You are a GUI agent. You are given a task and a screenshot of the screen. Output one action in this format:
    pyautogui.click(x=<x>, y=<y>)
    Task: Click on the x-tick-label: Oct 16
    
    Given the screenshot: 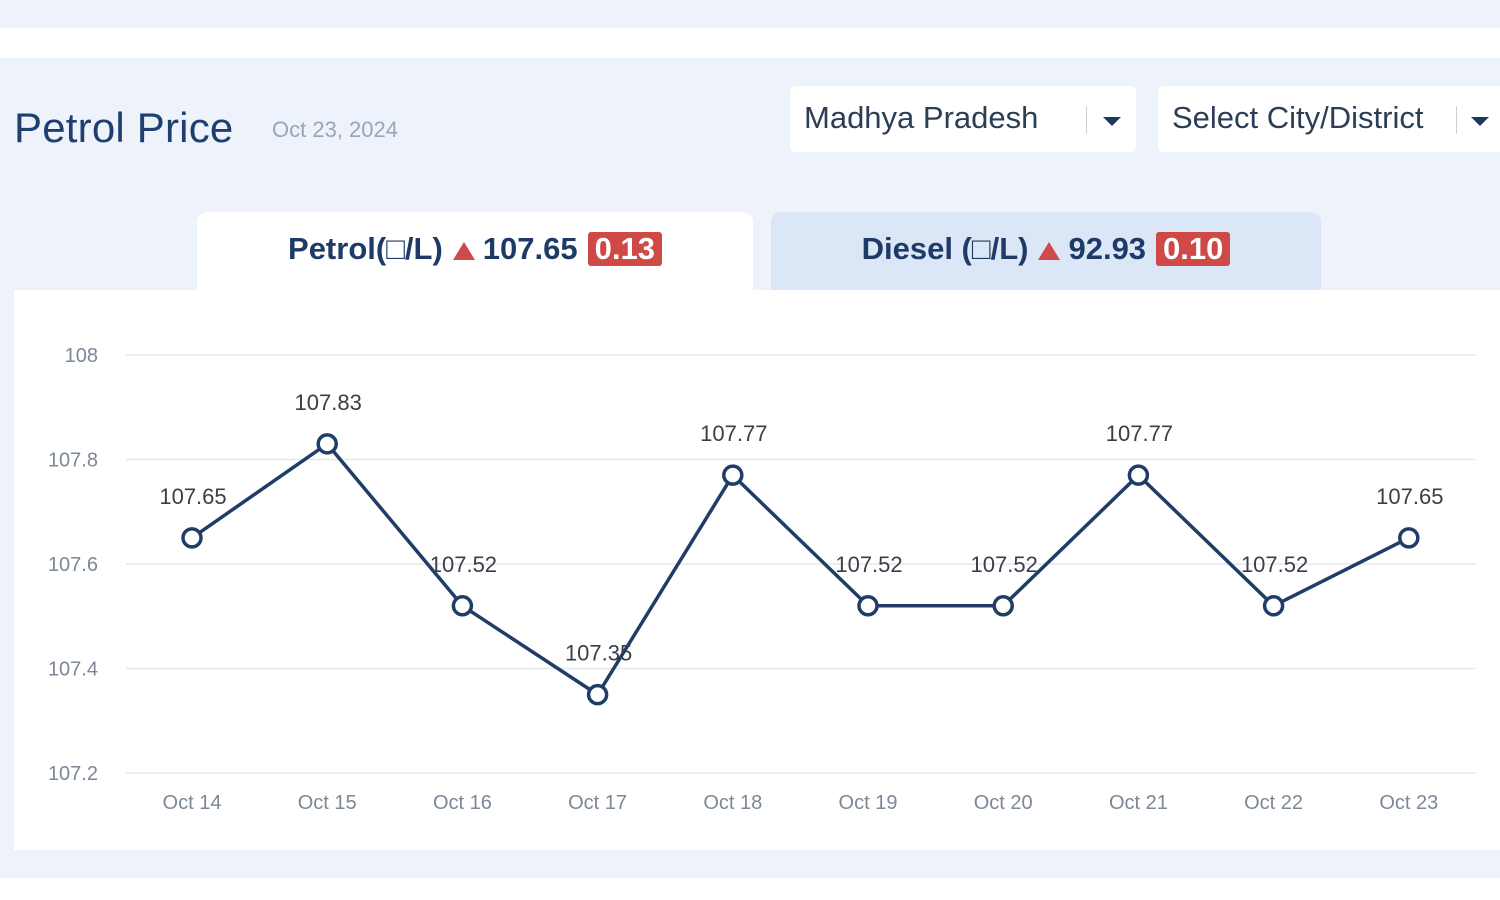 What is the action you would take?
    pyautogui.click(x=462, y=803)
    